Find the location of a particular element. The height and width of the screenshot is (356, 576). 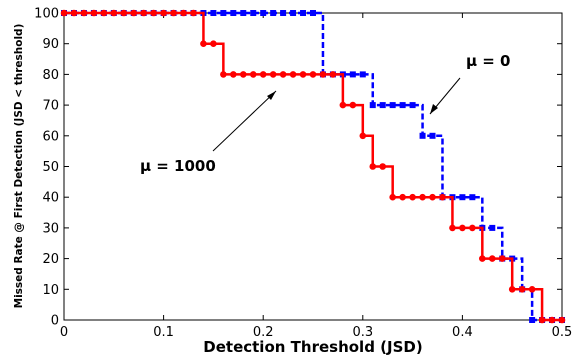

annotation-mu-1000-arrowhead is located at coordinates (271, 95).